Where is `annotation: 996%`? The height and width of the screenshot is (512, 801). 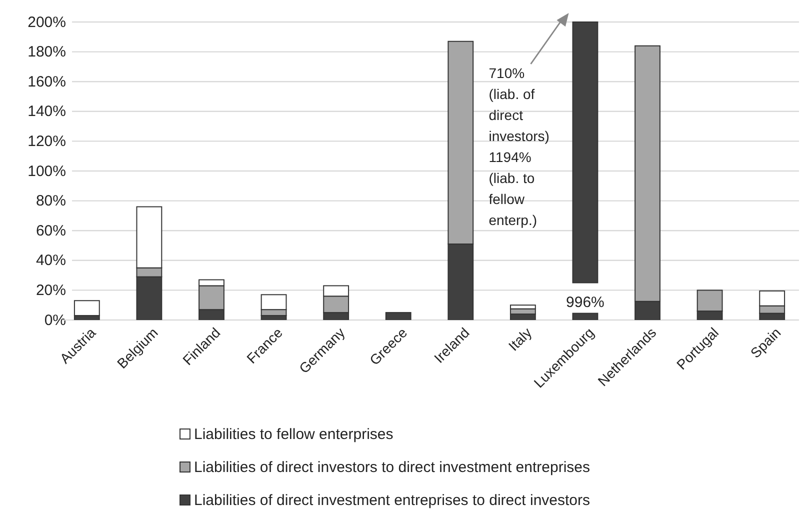
annotation: 996% is located at coordinates (585, 303).